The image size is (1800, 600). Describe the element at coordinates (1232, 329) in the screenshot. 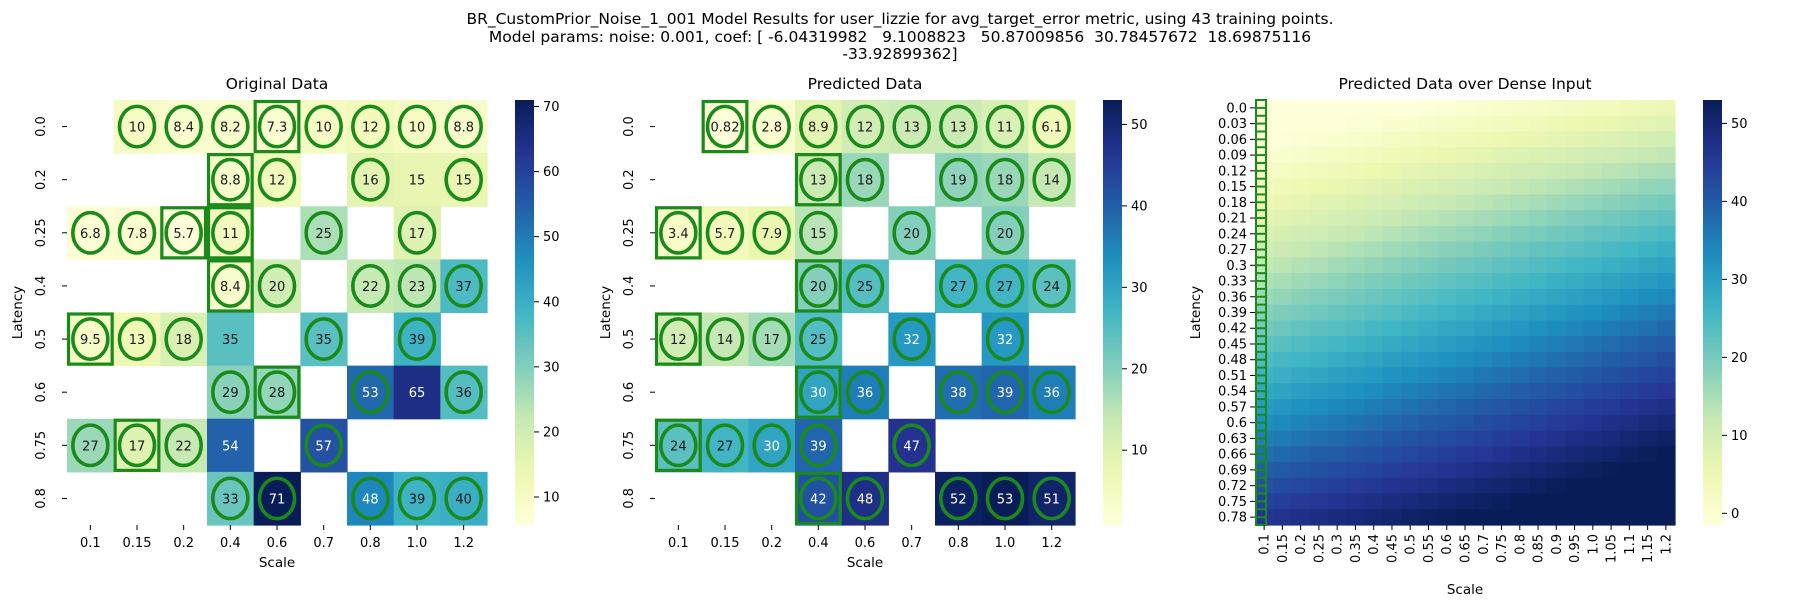

I see `y-tick-label: 0.42` at that location.